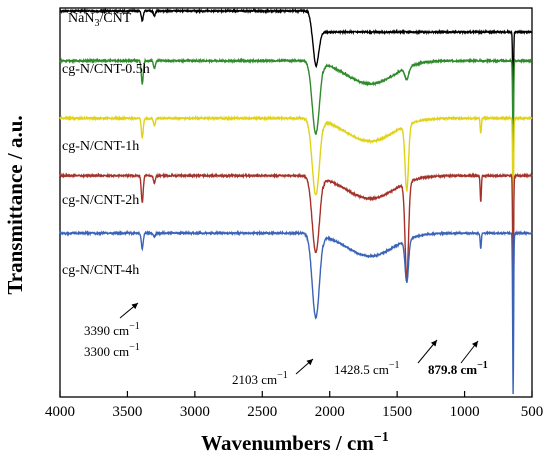  Describe the element at coordinates (381, 437) in the screenshot. I see `x-axis-title-sup: −1` at that location.